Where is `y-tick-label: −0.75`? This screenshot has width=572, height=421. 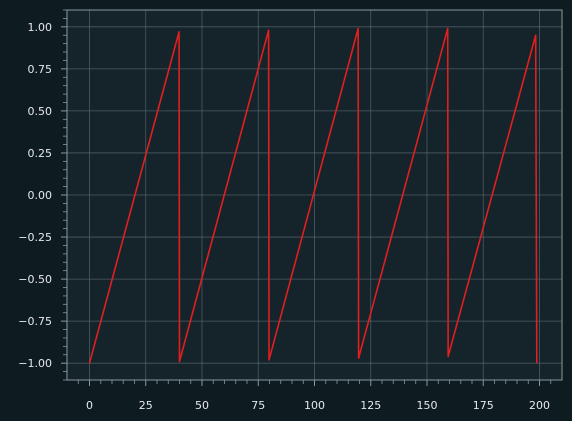
y-tick-label: −0.75 is located at coordinates (35, 321).